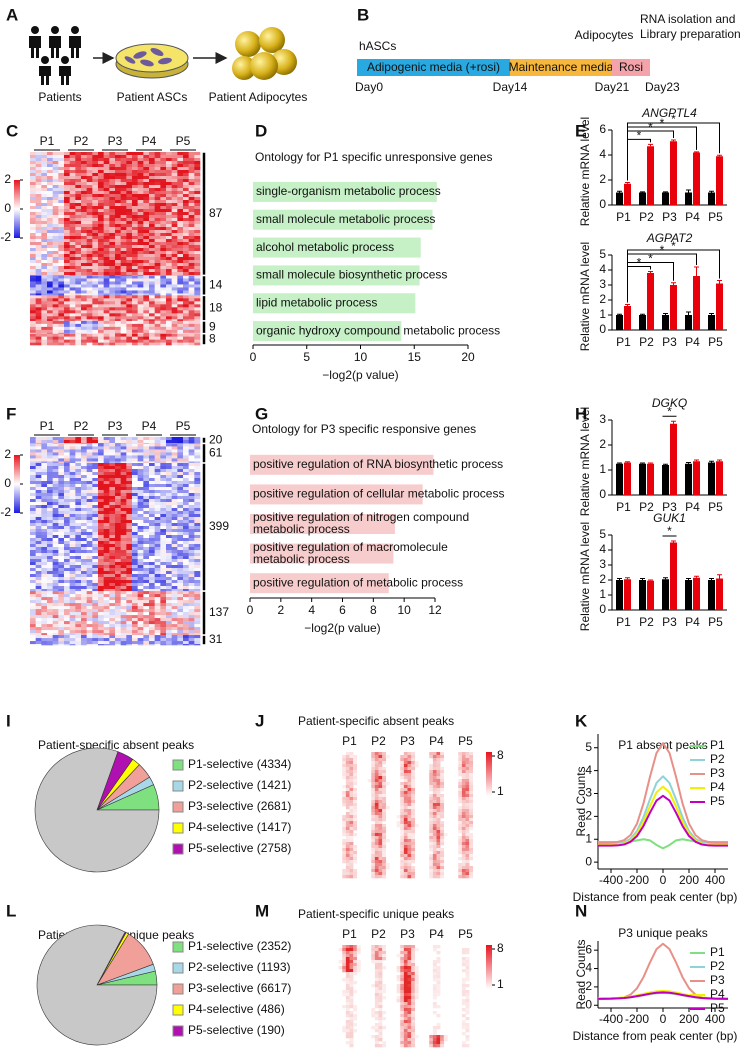  What do you see at coordinates (433, 67) in the screenshot?
I see `segment-label: Adipogenic media (+rosi)` at bounding box center [433, 67].